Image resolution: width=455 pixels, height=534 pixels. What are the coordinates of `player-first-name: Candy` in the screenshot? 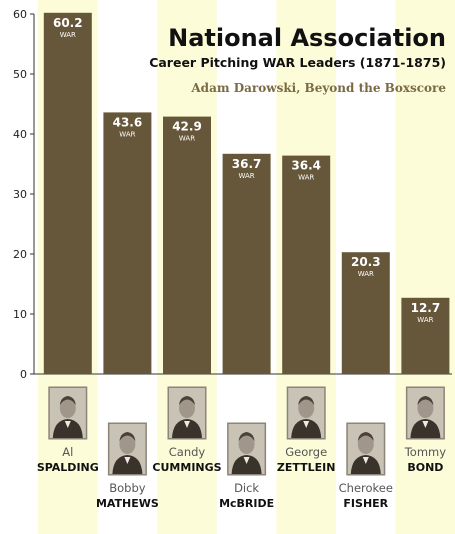 It's located at (187, 452).